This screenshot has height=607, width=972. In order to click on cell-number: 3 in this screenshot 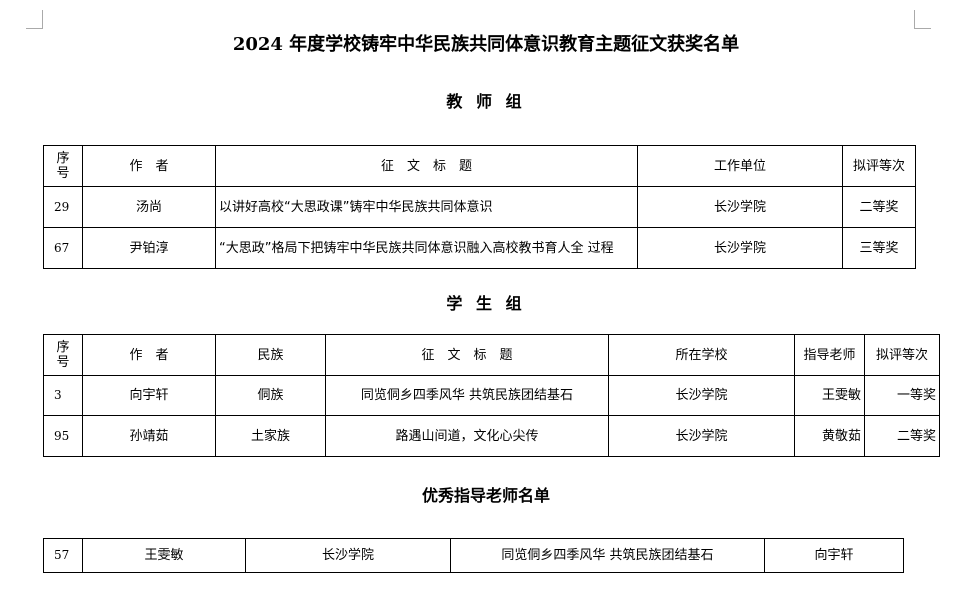, I will do `click(63, 395)`.